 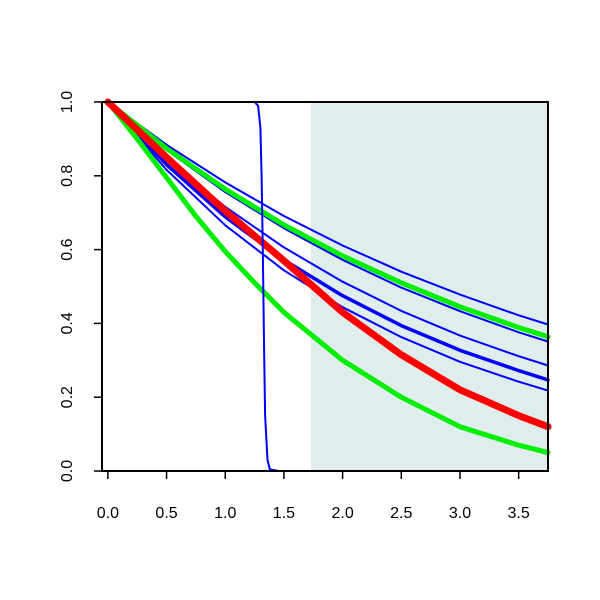 What do you see at coordinates (67, 471) in the screenshot?
I see `y-tick-label: 0.0` at bounding box center [67, 471].